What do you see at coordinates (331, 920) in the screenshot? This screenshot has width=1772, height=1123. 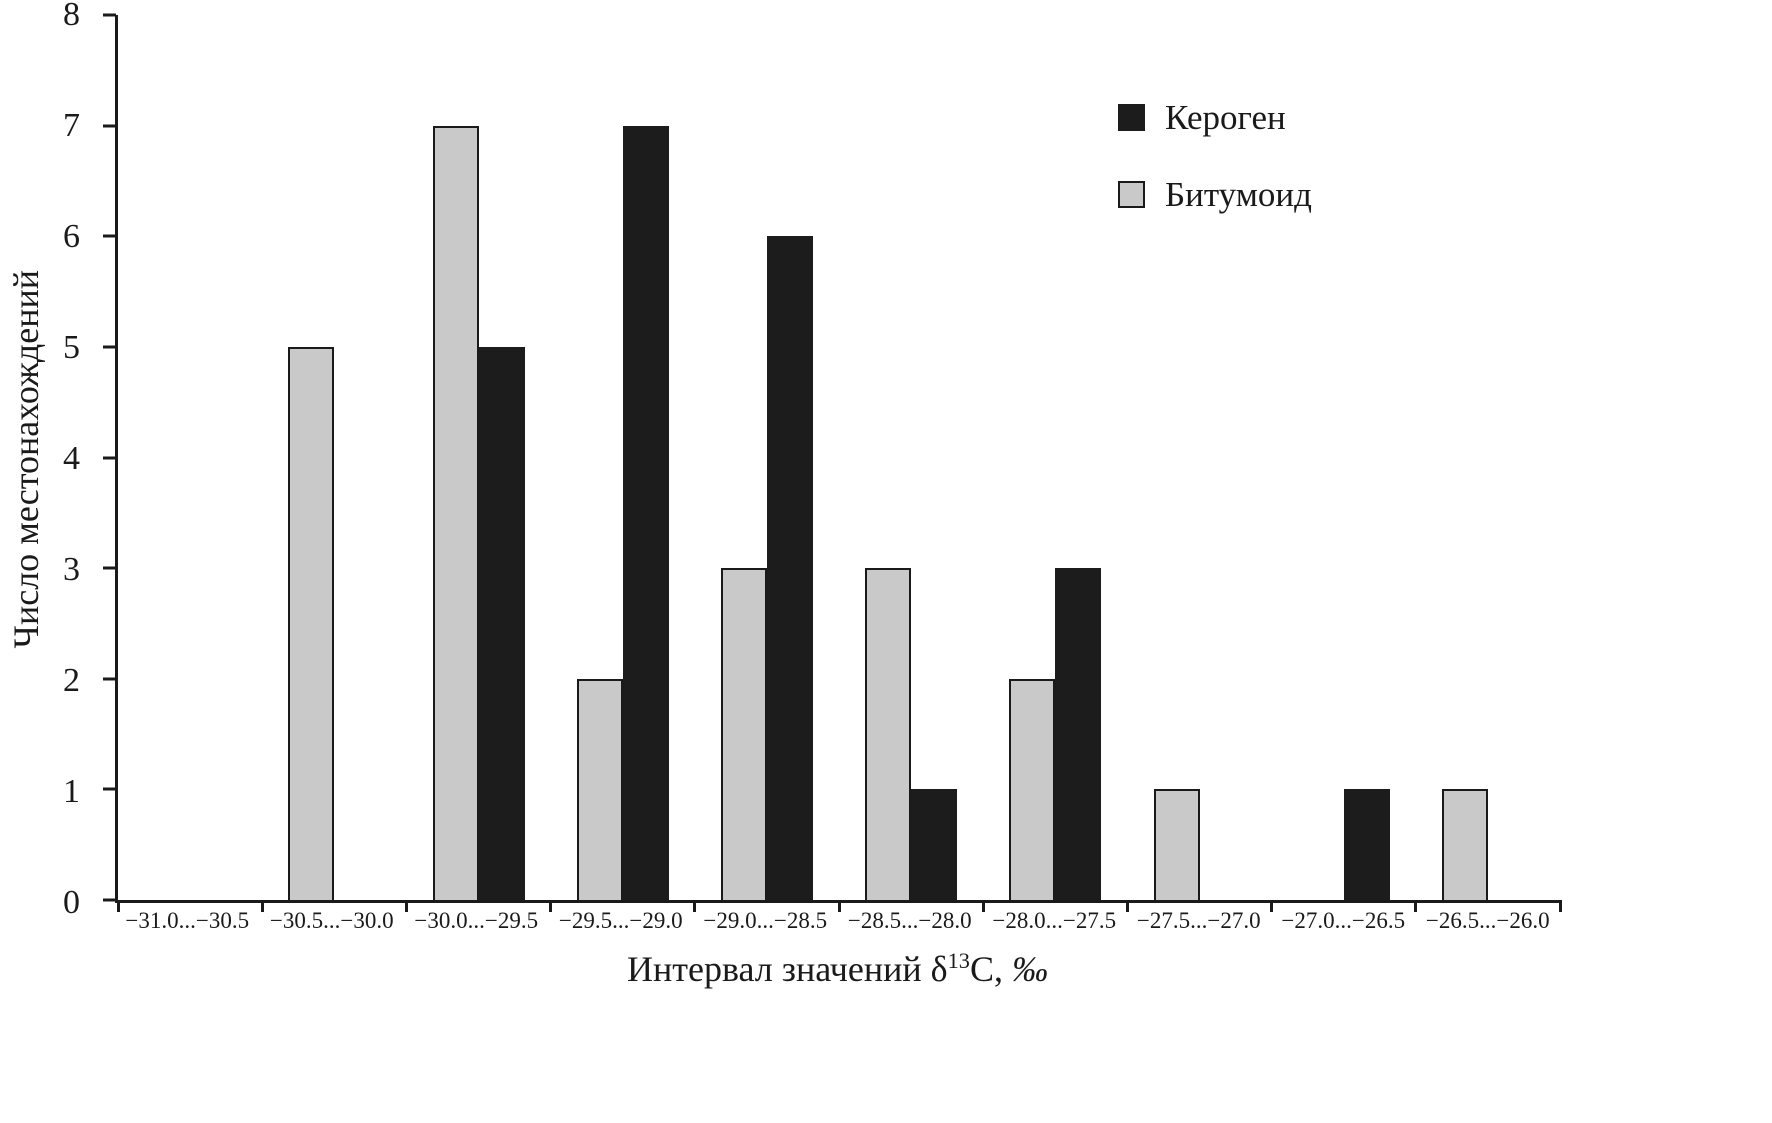 I see `x-tick-label: −30.5...−30.0` at bounding box center [331, 920].